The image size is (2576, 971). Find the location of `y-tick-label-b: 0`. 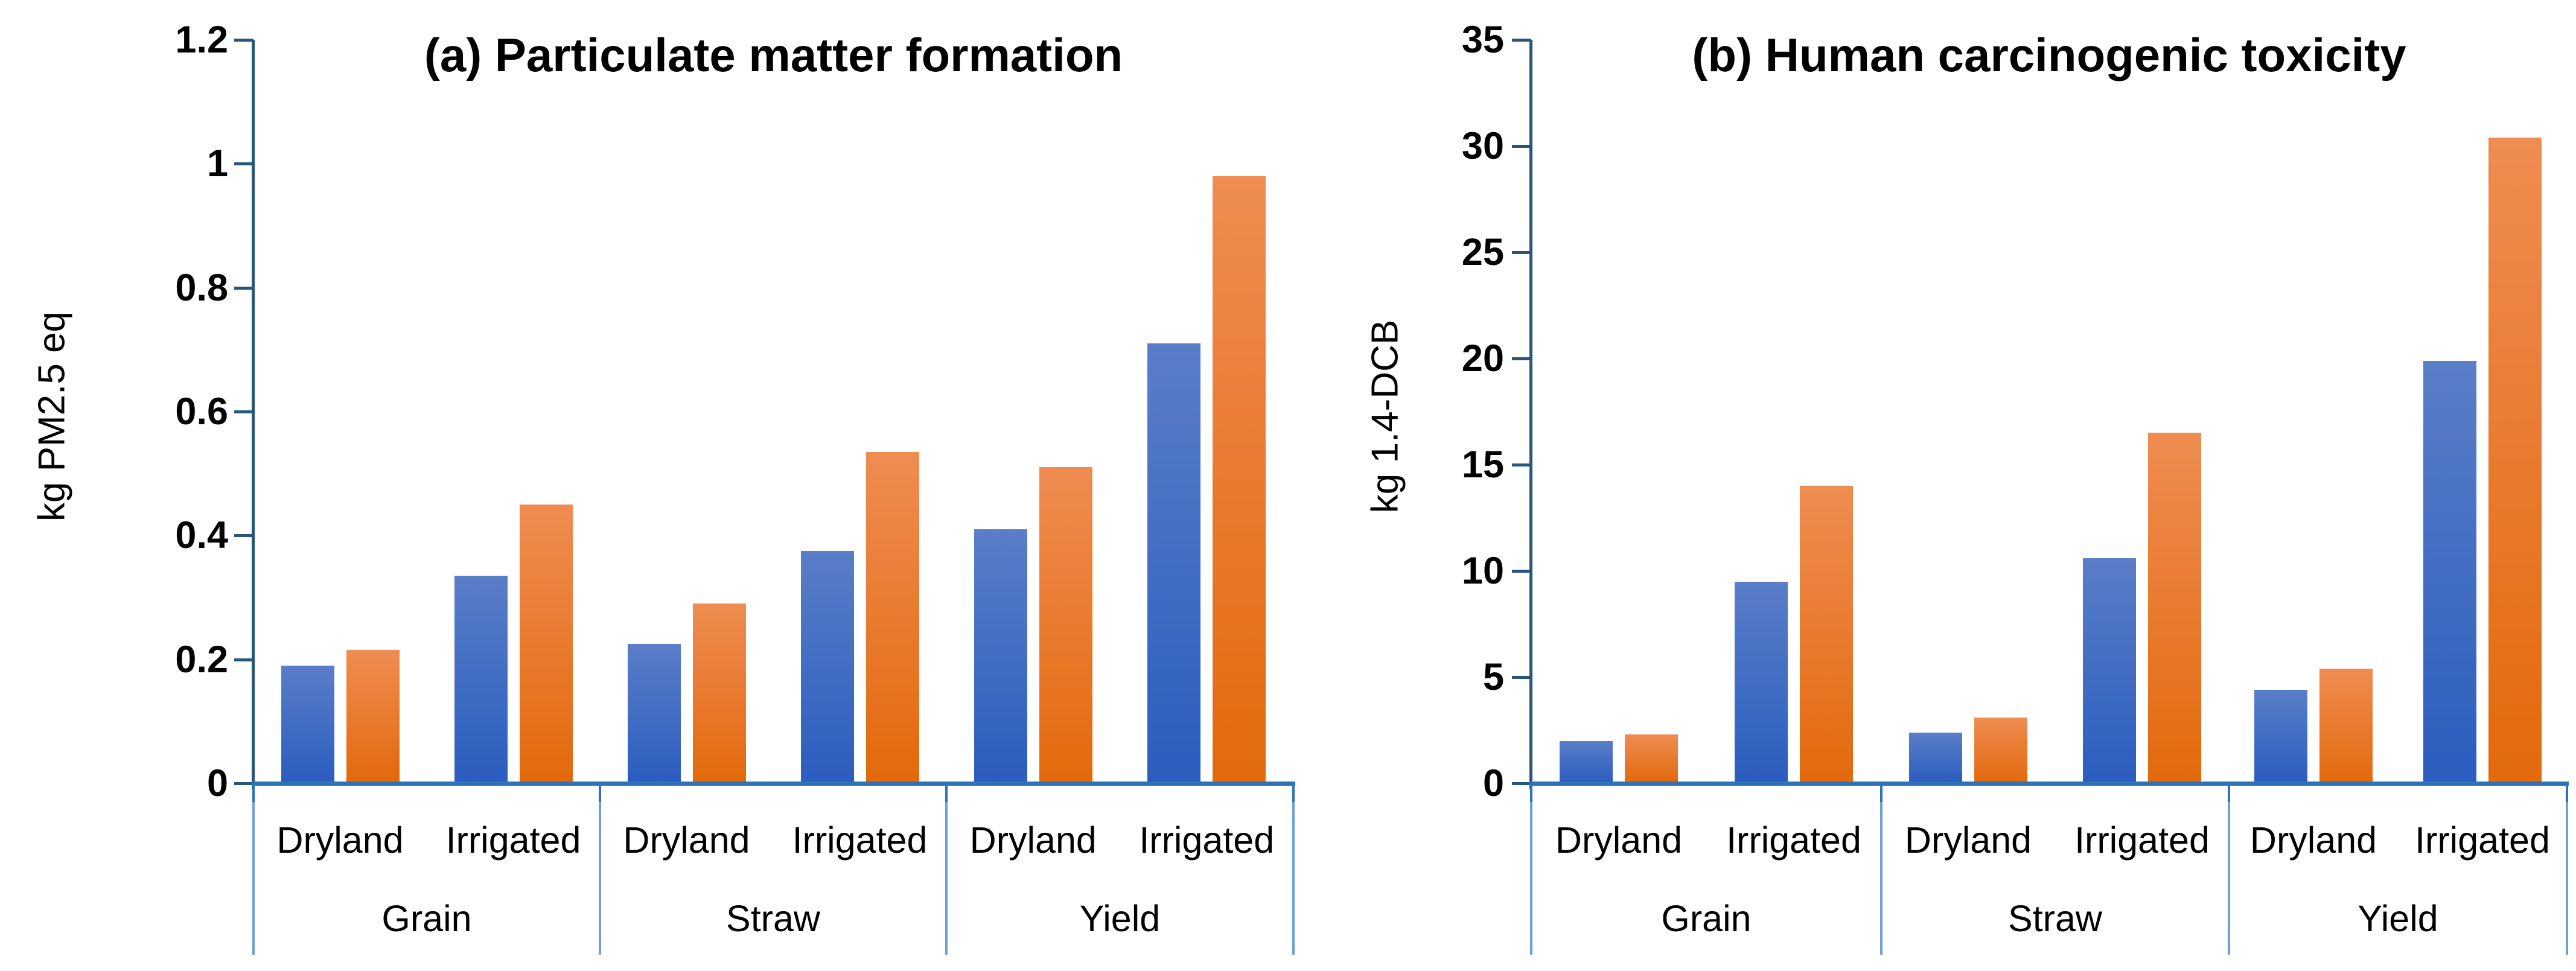

y-tick-label-b: 0 is located at coordinates (1493, 783).